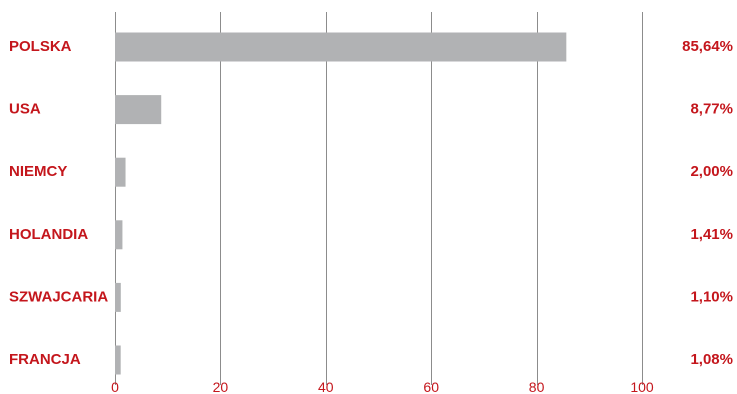 This screenshot has height=394, width=737. What do you see at coordinates (48, 234) in the screenshot?
I see `category-label-holandia: HOLANDIA` at bounding box center [48, 234].